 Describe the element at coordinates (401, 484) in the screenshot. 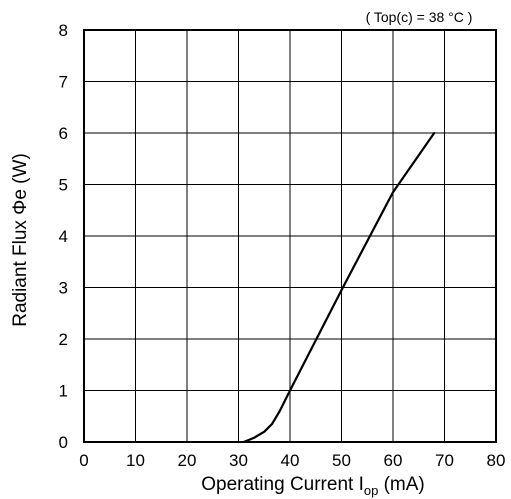

I see `x-axis-label-unit: (mA)` at that location.